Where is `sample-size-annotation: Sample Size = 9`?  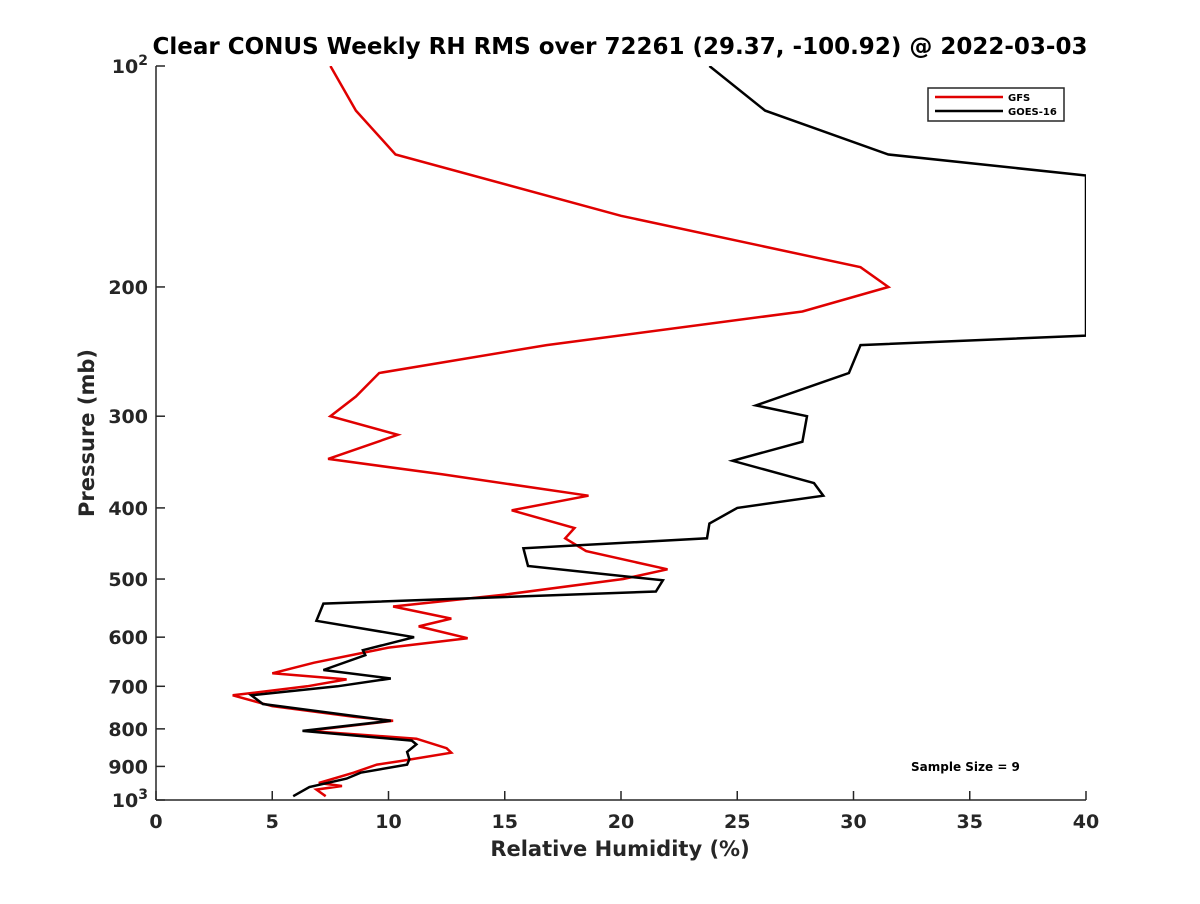
sample-size-annotation: Sample Size = 9 is located at coordinates (965, 767).